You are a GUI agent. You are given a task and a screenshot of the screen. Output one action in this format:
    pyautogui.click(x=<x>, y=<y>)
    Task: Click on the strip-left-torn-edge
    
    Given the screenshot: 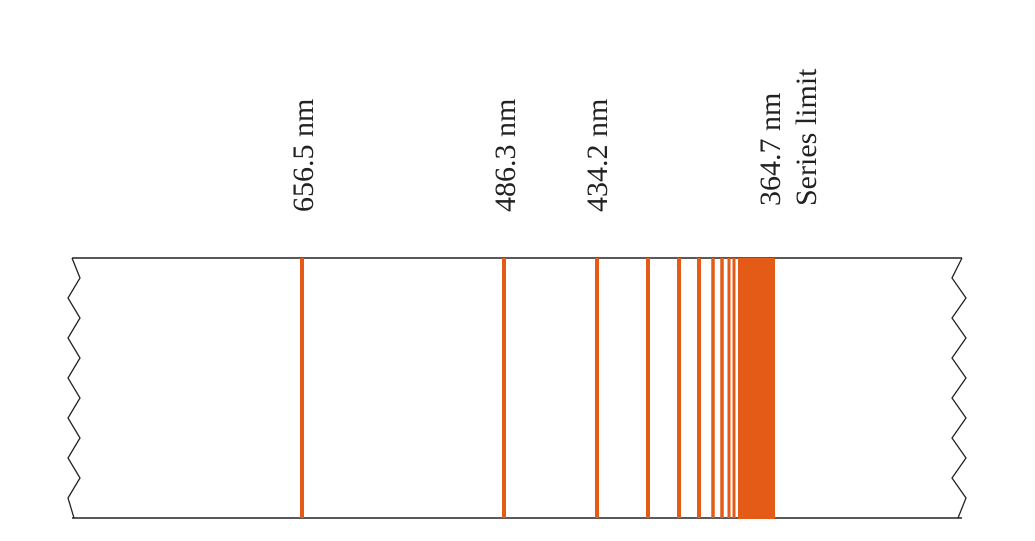 What is the action you would take?
    pyautogui.click(x=74, y=388)
    